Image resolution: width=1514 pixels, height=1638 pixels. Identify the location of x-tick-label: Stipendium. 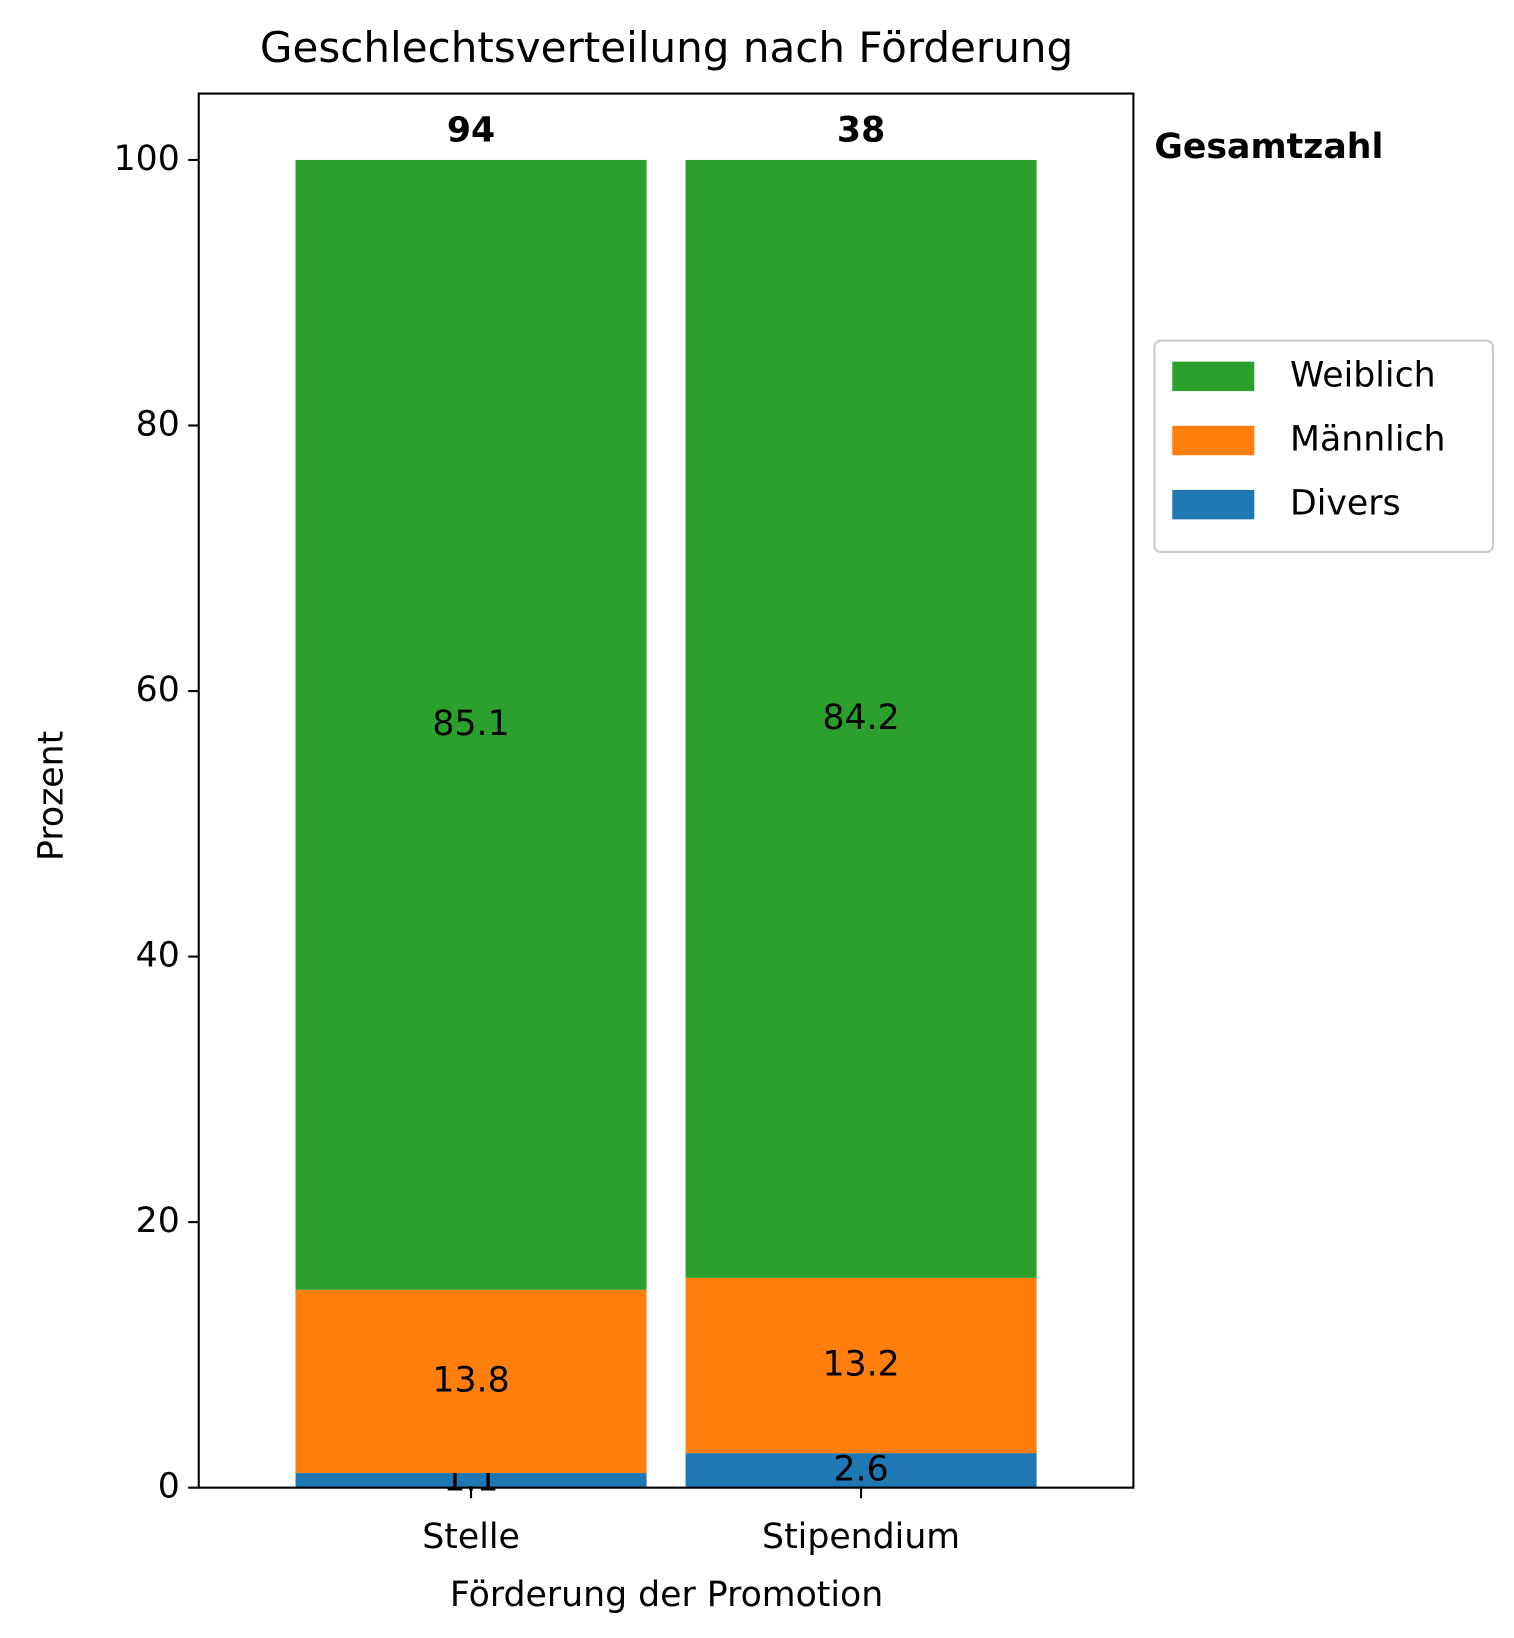
(861, 1537).